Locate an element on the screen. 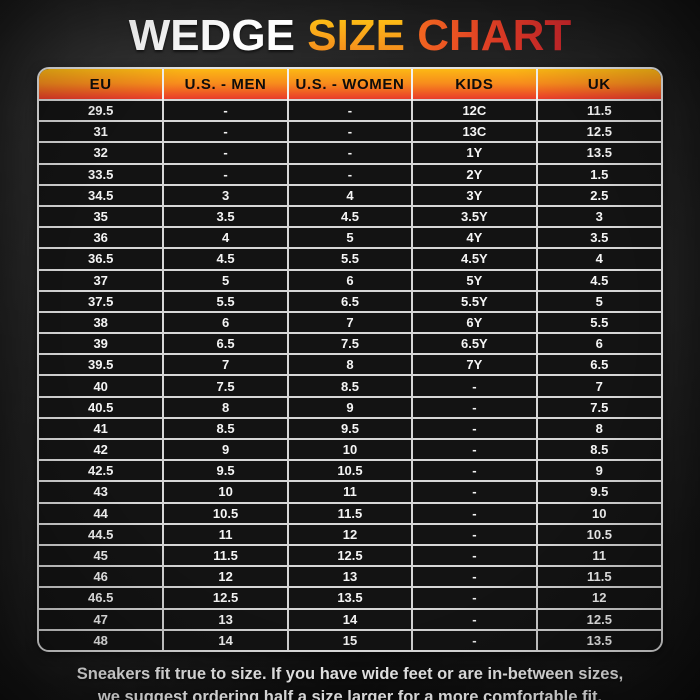 This screenshot has height=700, width=700. table-cell: 32 is located at coordinates (102, 153).